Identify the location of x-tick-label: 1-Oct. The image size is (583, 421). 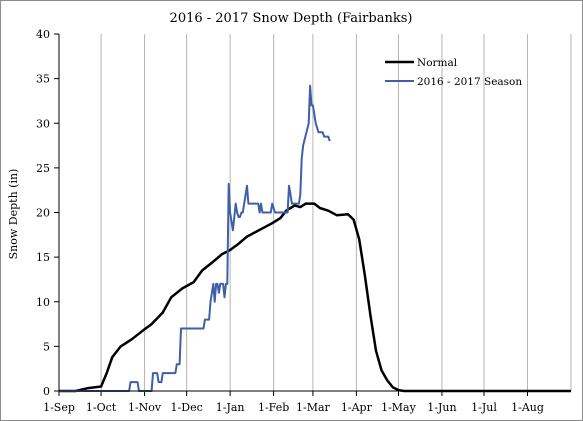
(101, 407).